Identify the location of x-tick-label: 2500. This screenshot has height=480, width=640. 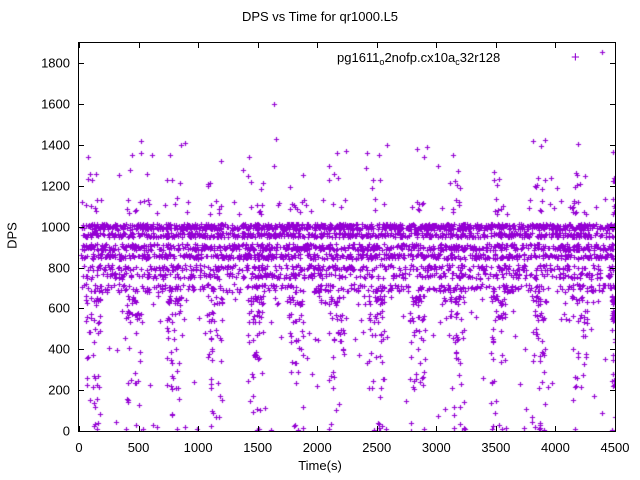
(377, 447).